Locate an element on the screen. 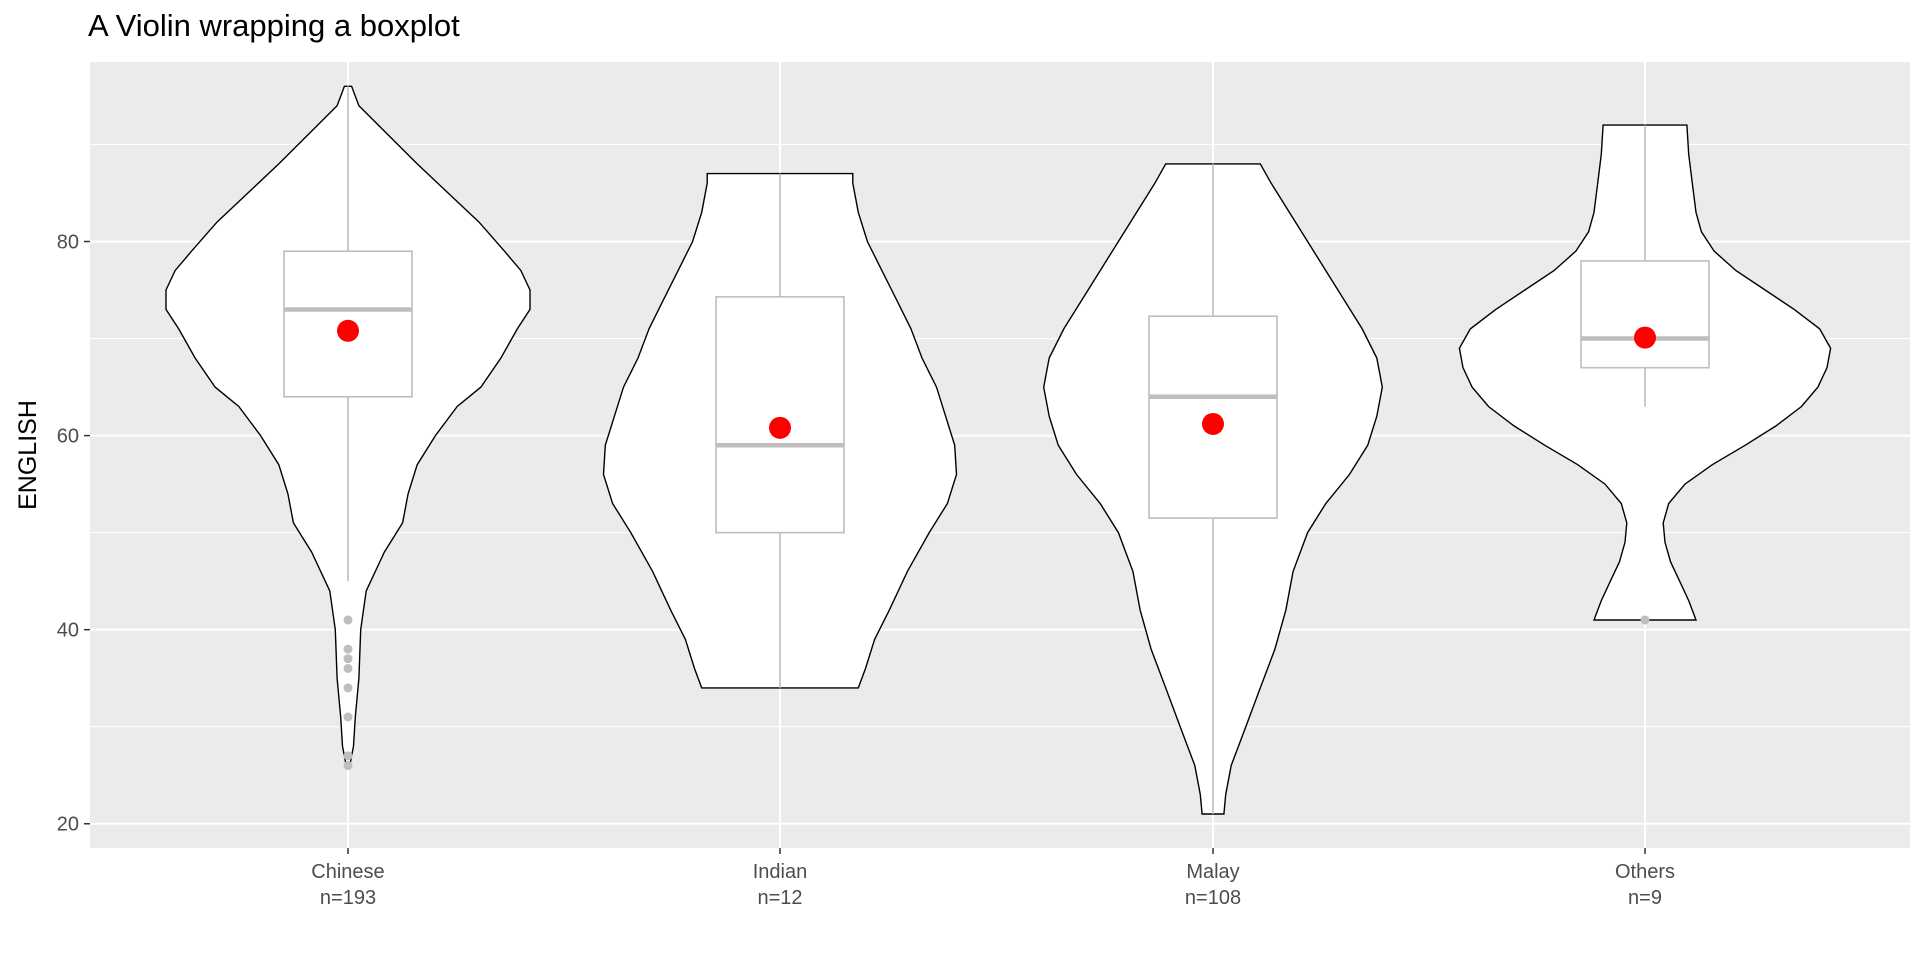 This screenshot has height=960, width=1920. box-indian is located at coordinates (780, 415).